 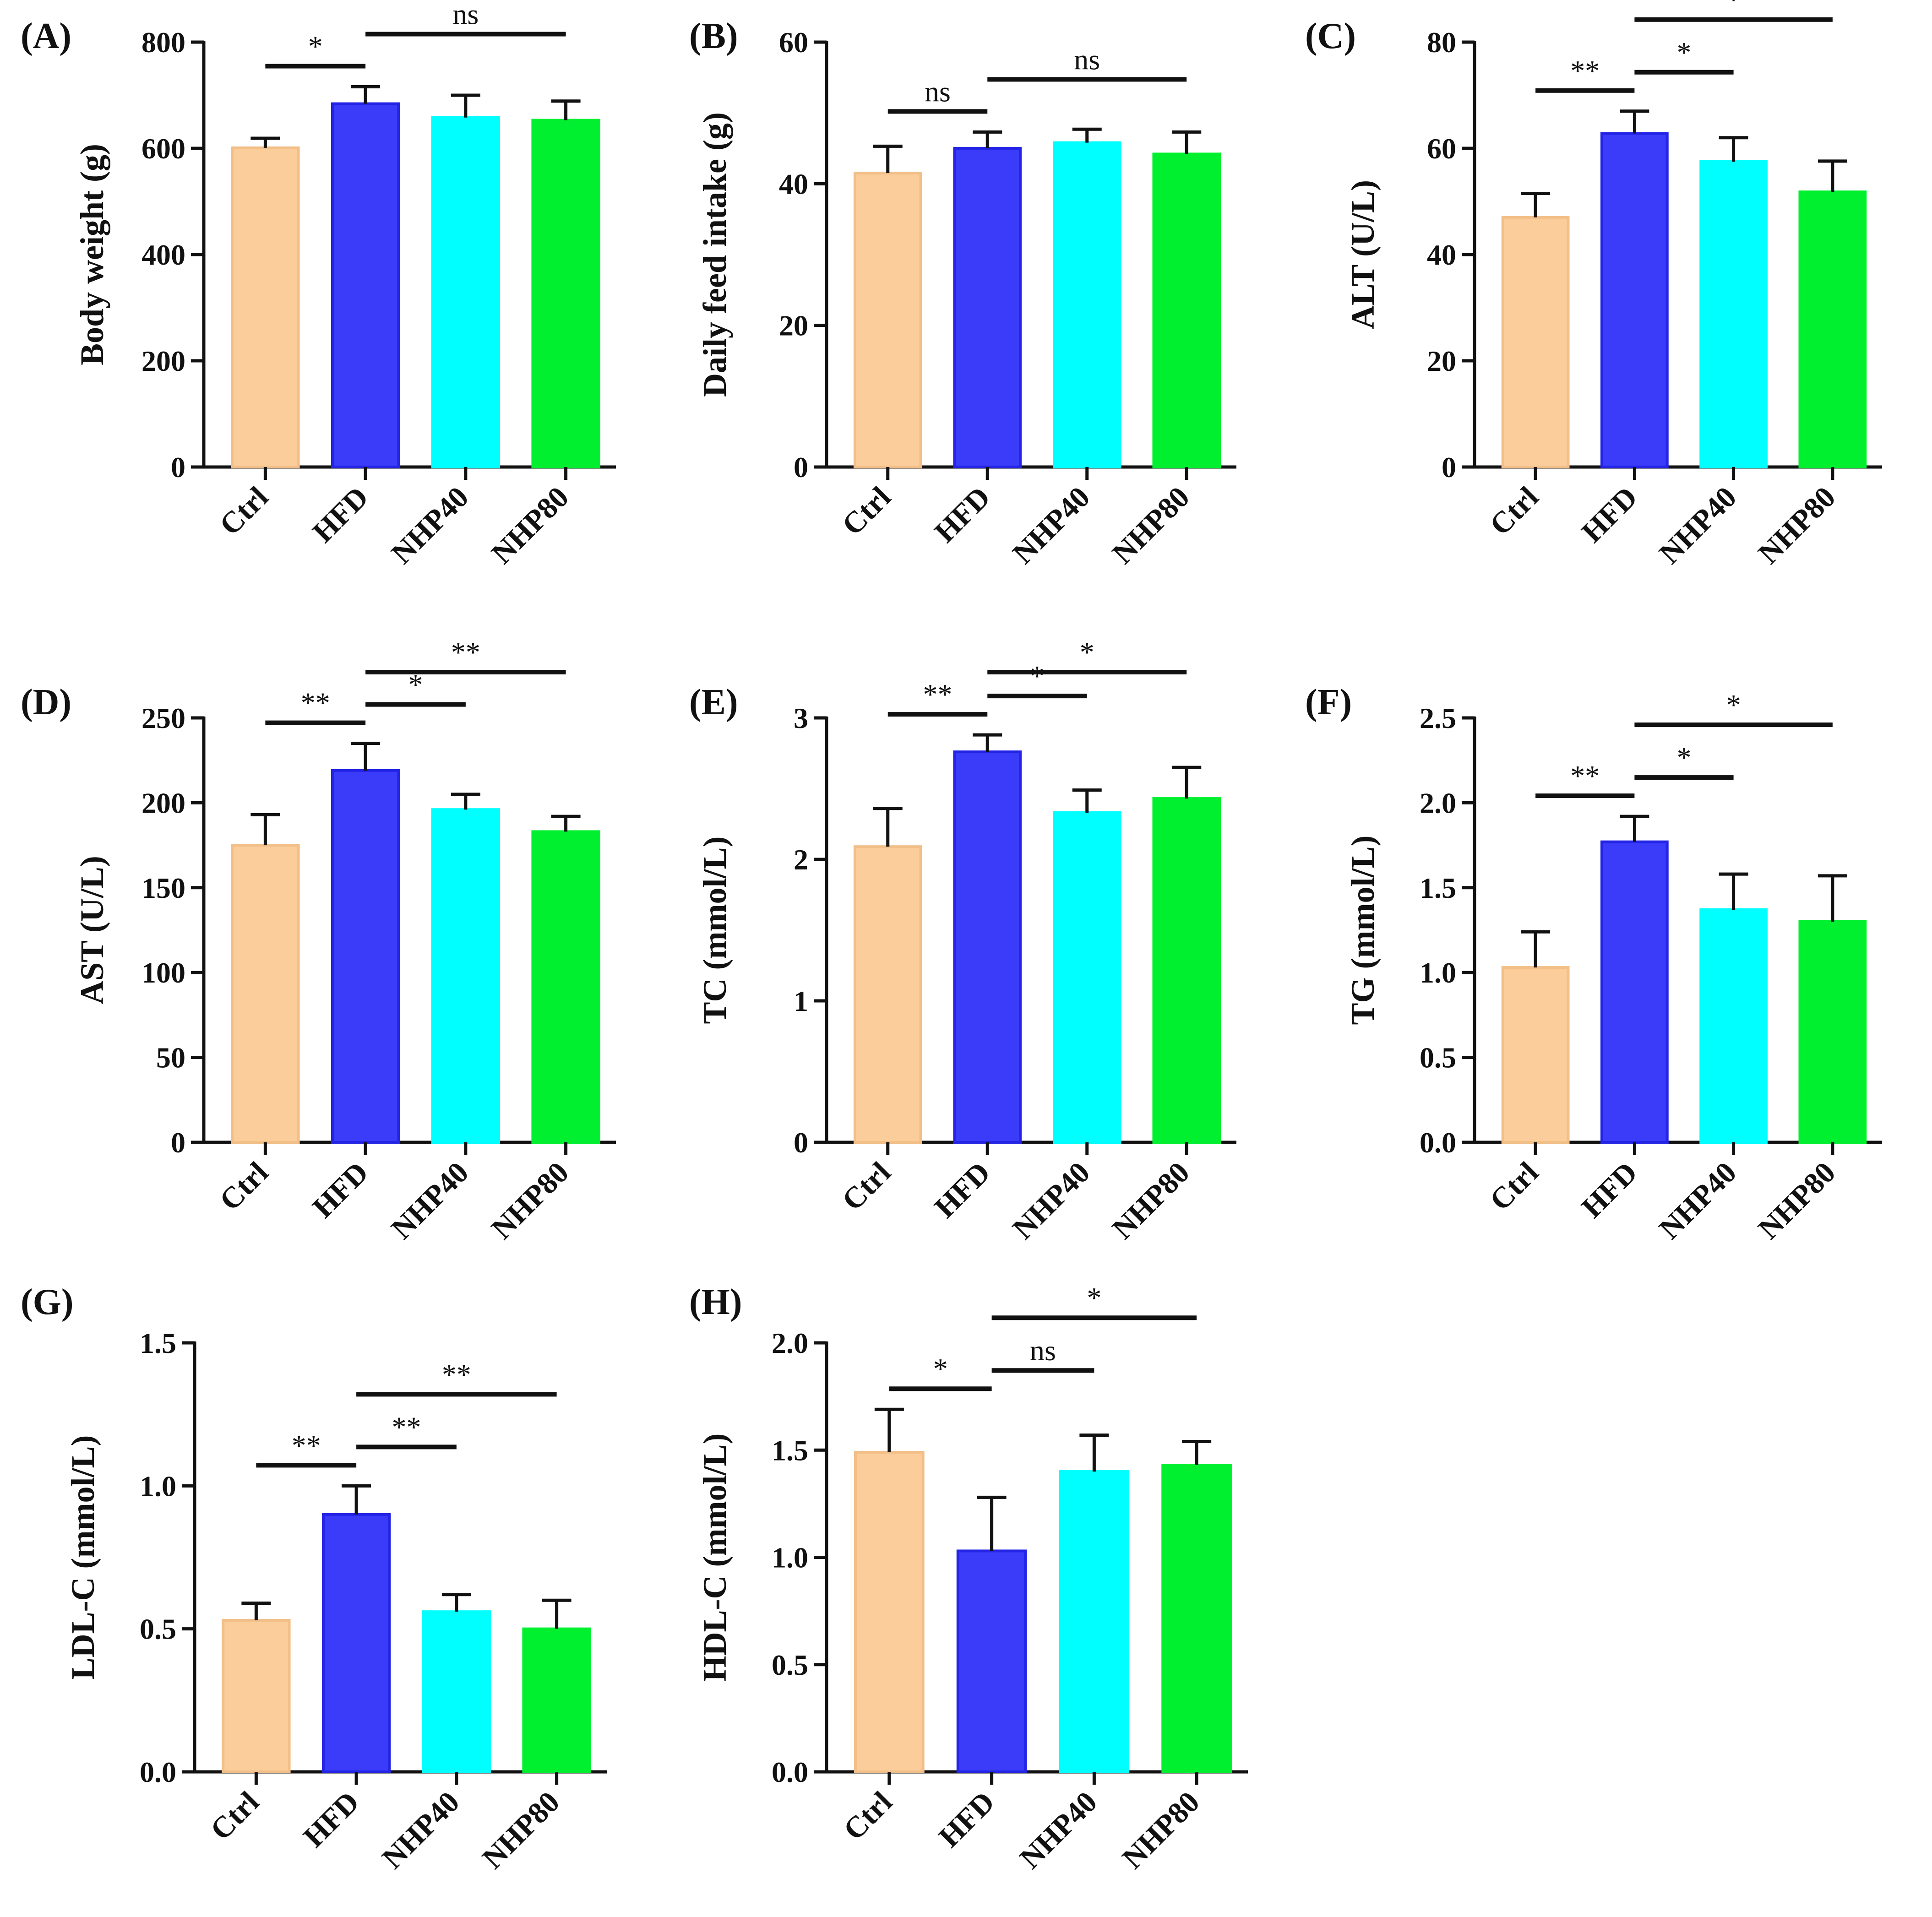 What do you see at coordinates (92, 930) in the screenshot?
I see `y-axis-label: AST (U/L)` at bounding box center [92, 930].